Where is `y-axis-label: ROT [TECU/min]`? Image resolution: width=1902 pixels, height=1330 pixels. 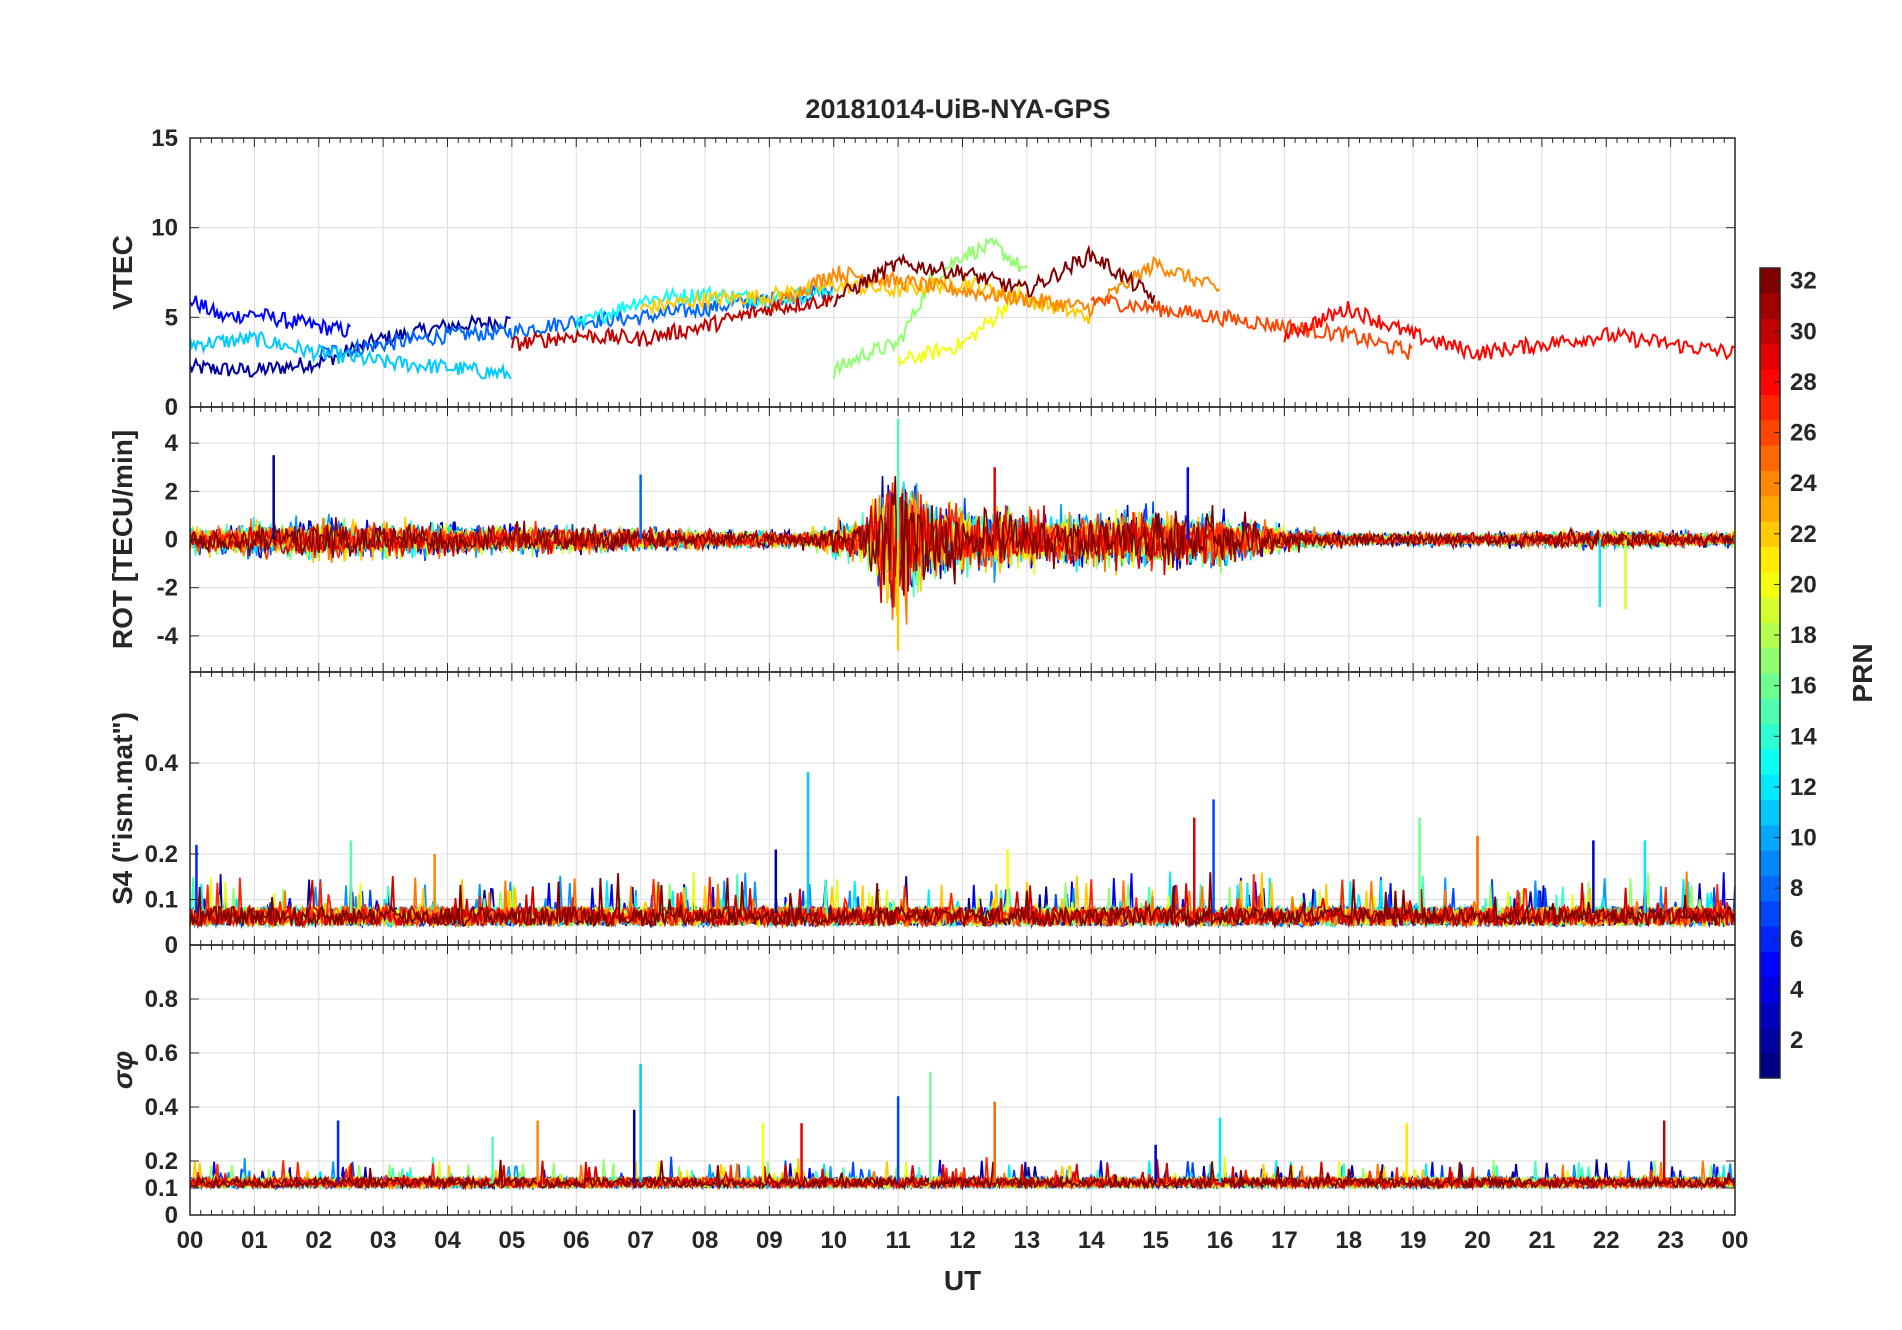
y-axis-label: ROT [TECU/min] is located at coordinates (122, 539).